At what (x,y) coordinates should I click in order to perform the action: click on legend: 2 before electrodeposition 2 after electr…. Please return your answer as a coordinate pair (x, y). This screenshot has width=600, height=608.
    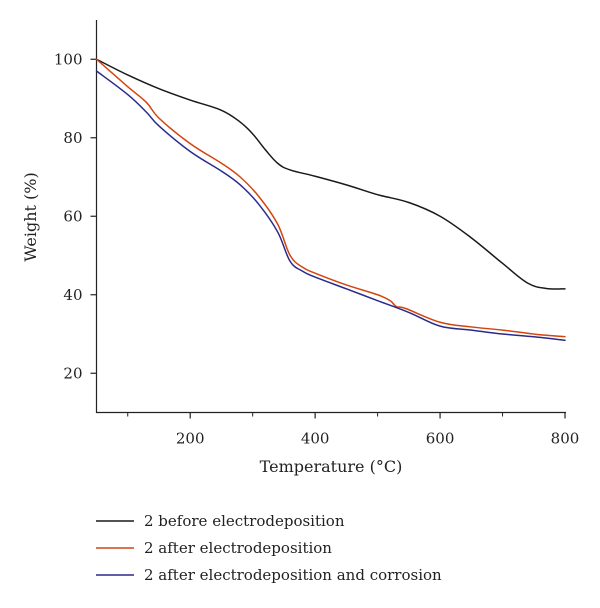
    Looking at the image, I should click on (269, 548).